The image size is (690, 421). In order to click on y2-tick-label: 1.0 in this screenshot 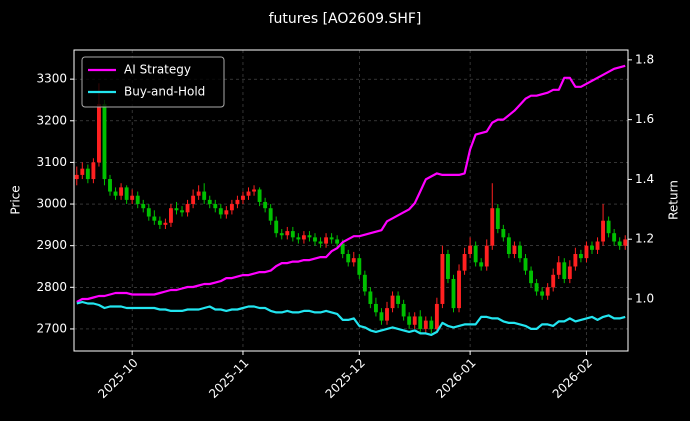, I will do `click(644, 298)`.